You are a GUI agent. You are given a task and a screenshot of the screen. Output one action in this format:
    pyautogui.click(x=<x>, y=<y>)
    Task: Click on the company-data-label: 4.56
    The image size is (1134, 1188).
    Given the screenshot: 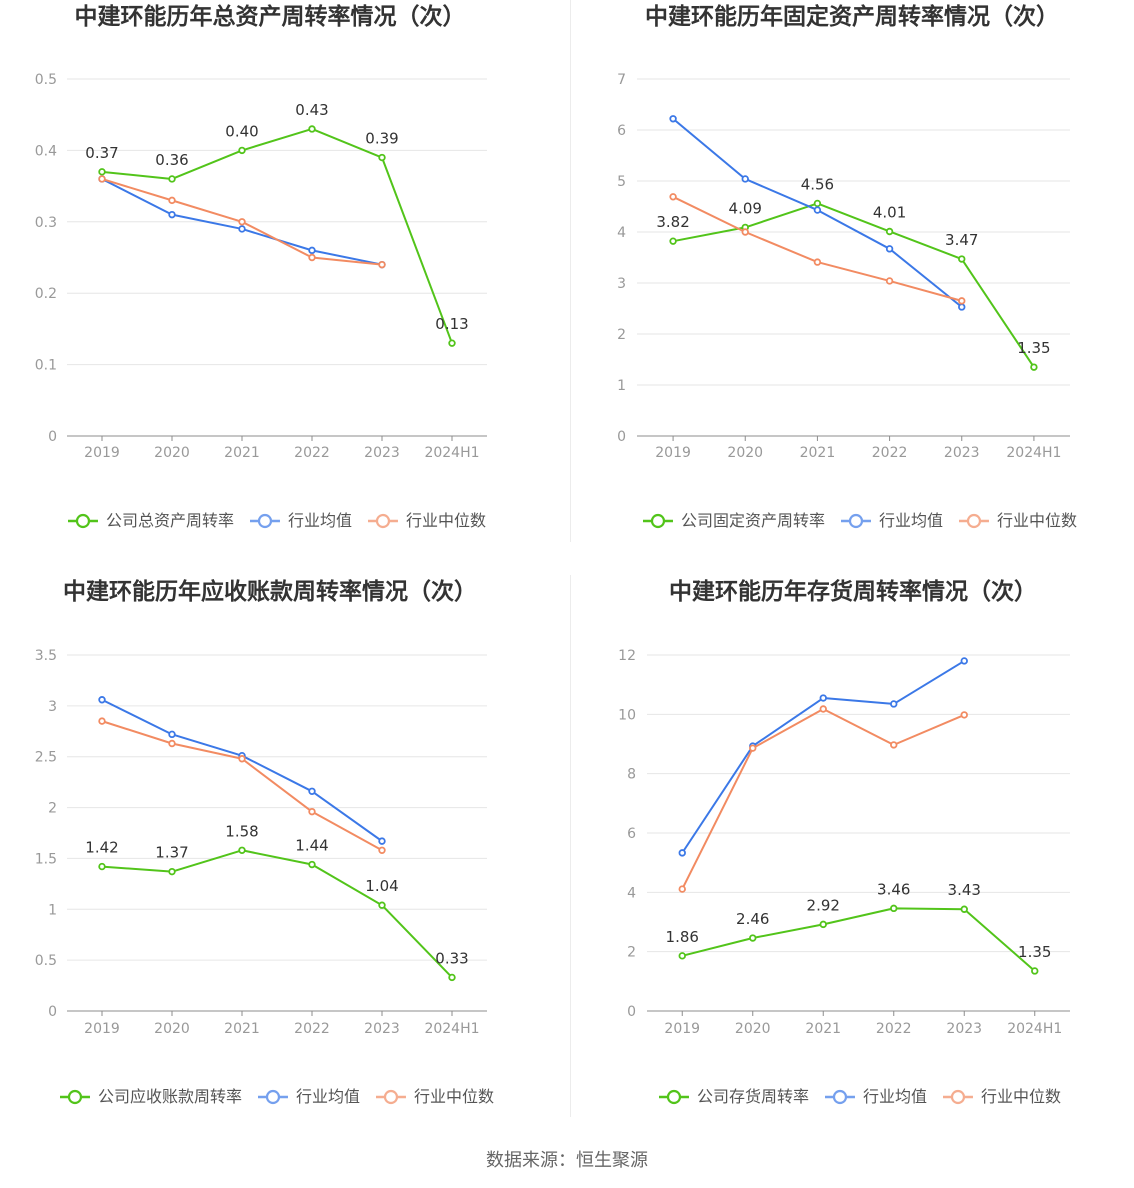 What is the action you would take?
    pyautogui.click(x=817, y=184)
    